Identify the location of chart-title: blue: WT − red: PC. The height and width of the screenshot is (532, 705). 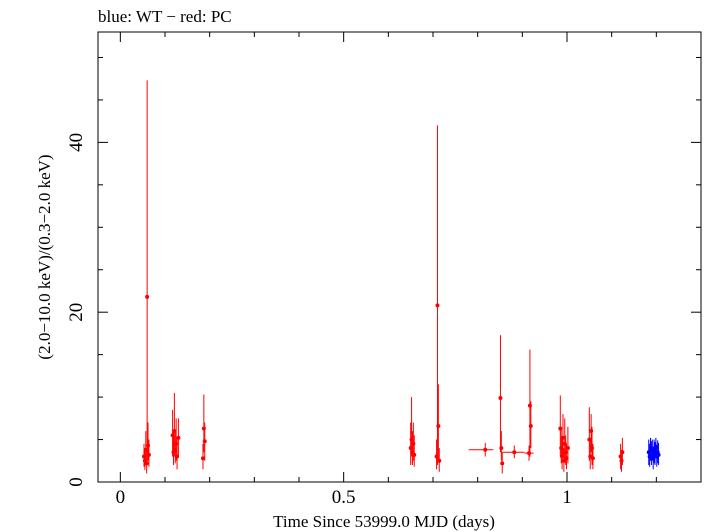
(165, 16).